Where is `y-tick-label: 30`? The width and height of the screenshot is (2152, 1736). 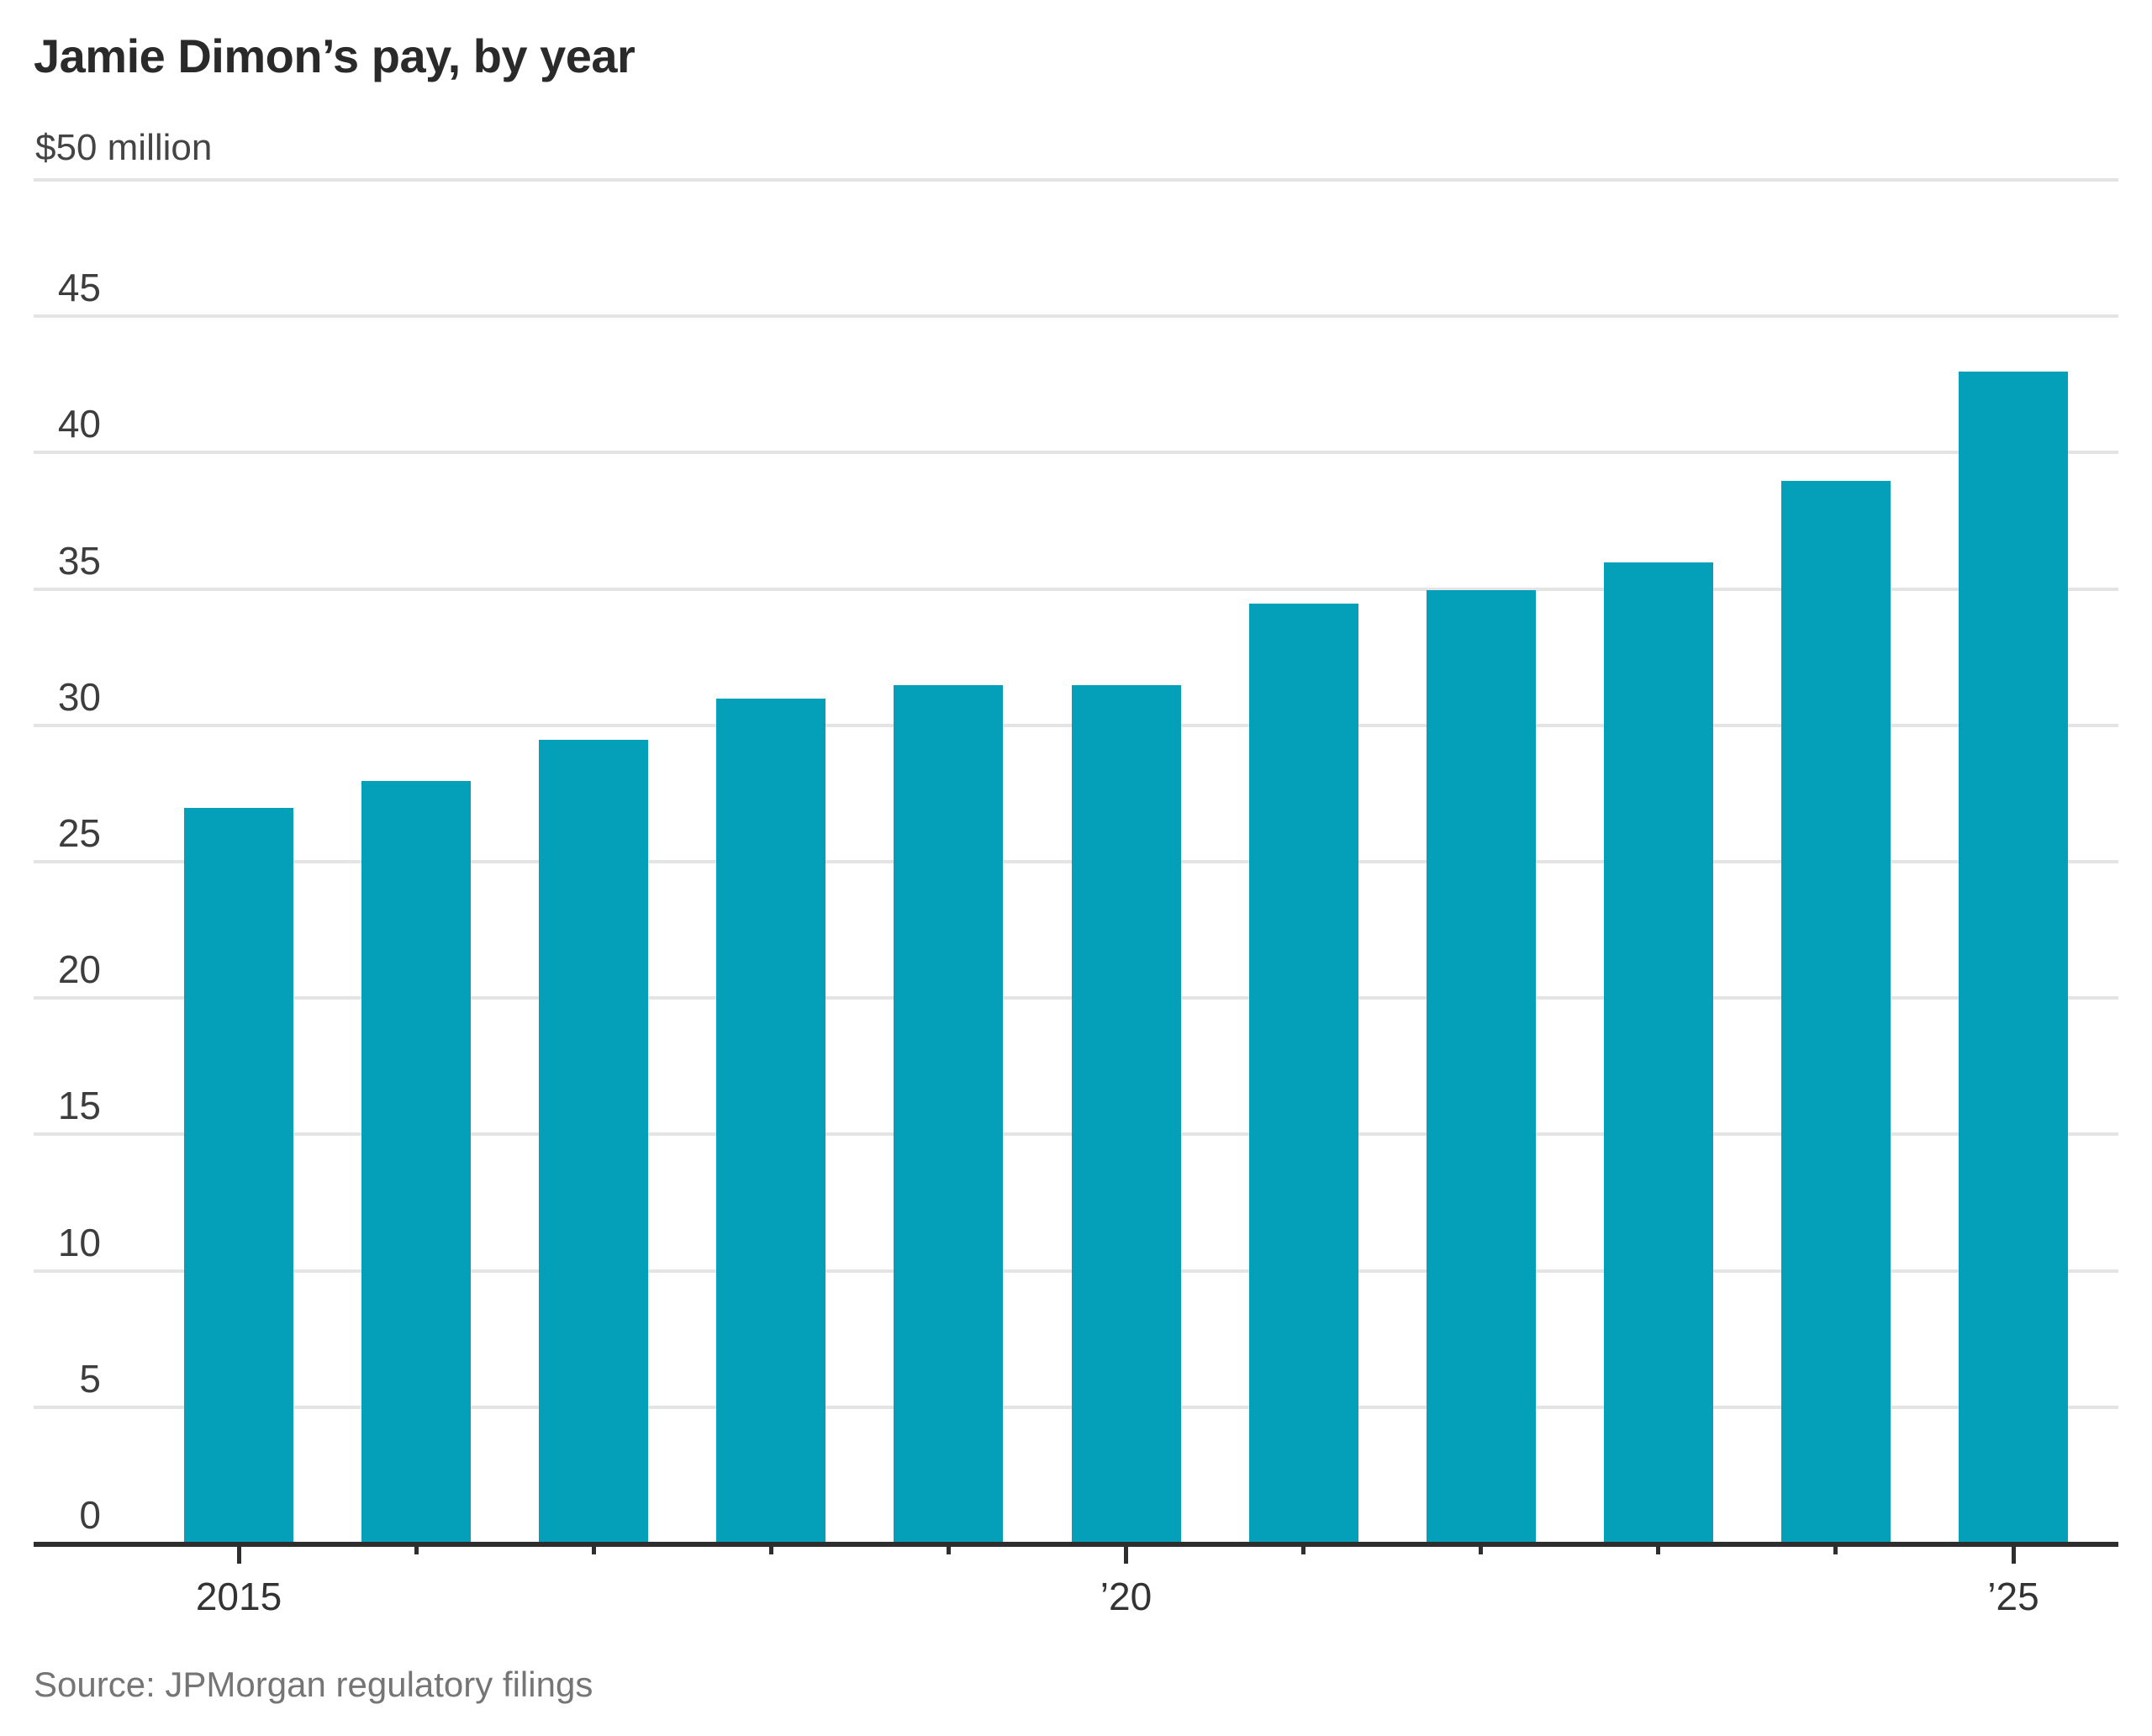
y-tick-label: 30 is located at coordinates (79, 696).